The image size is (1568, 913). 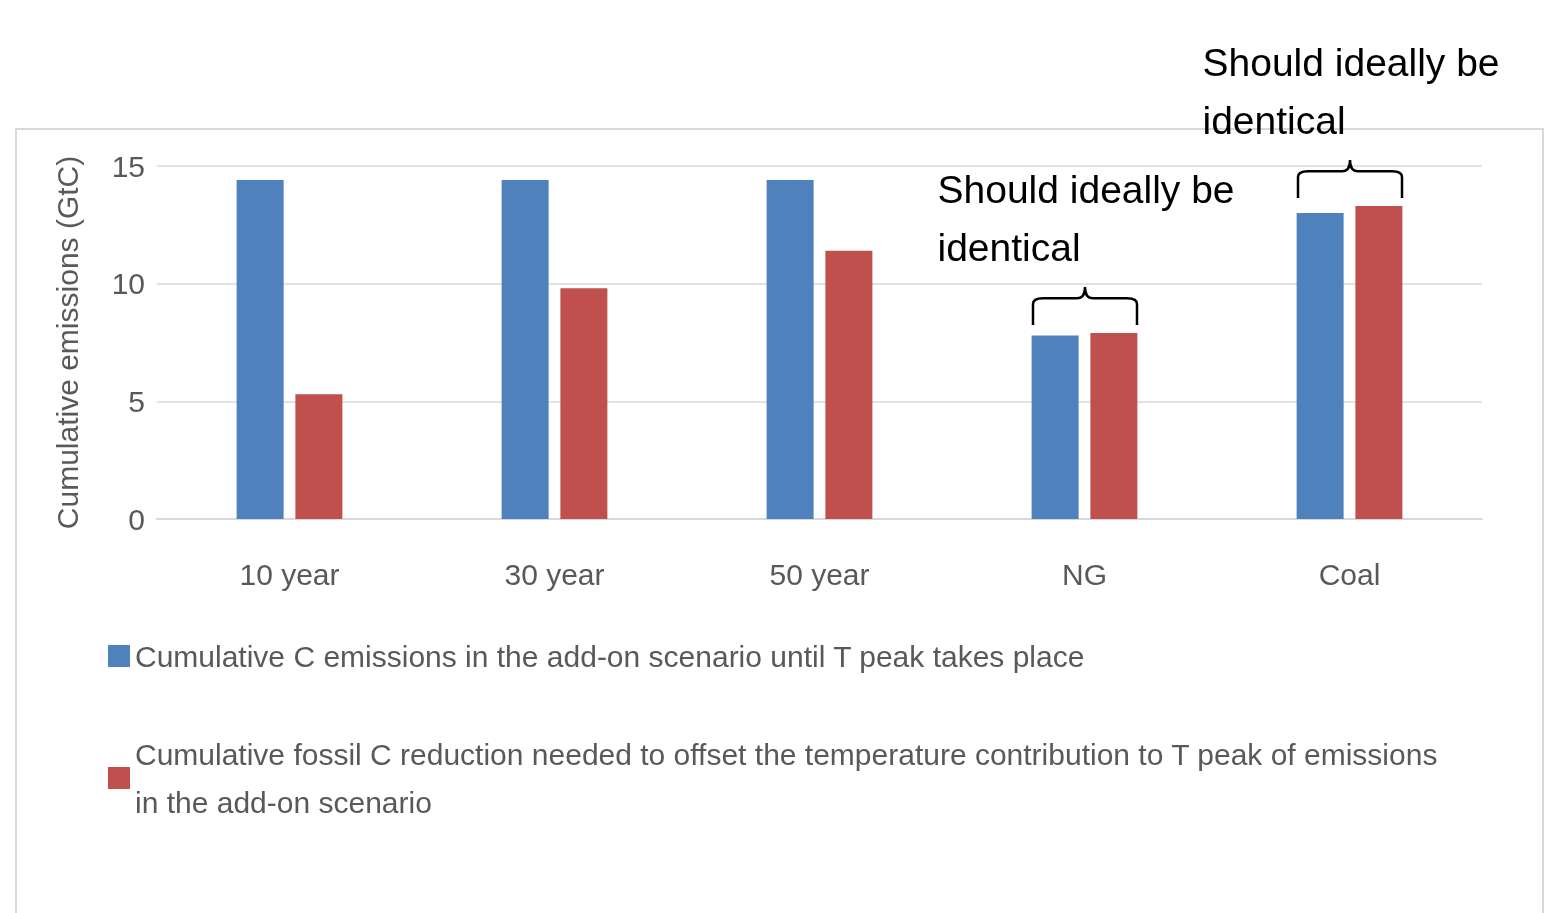 What do you see at coordinates (610, 656) in the screenshot?
I see `legend-label: Cumulative C emissions in the add-on scenario until T peak takes place` at bounding box center [610, 656].